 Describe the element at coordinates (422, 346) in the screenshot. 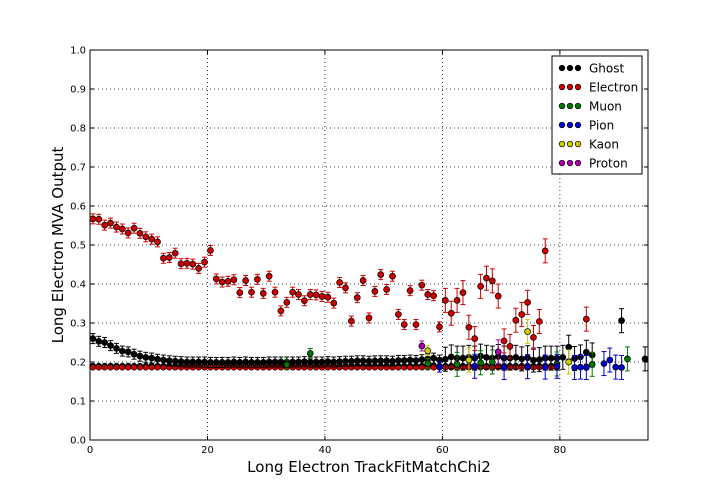

I see `data-point-proton` at that location.